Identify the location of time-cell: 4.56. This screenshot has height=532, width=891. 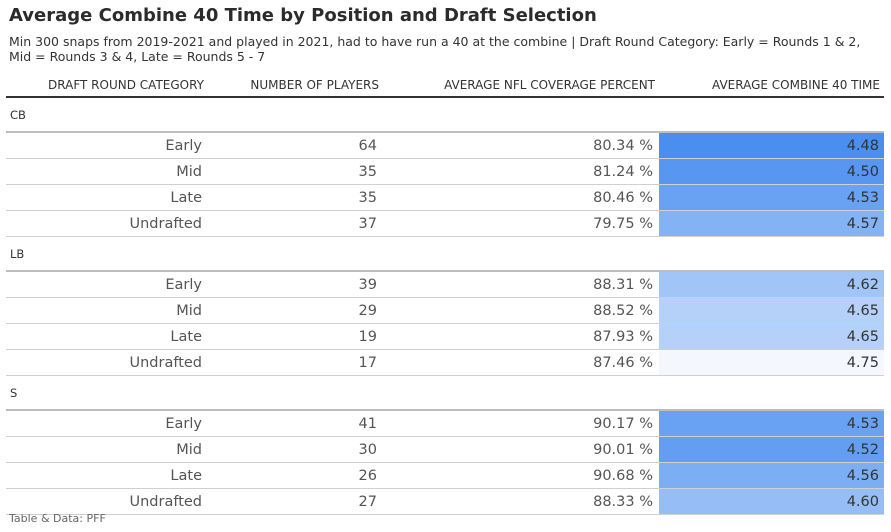
(771, 475).